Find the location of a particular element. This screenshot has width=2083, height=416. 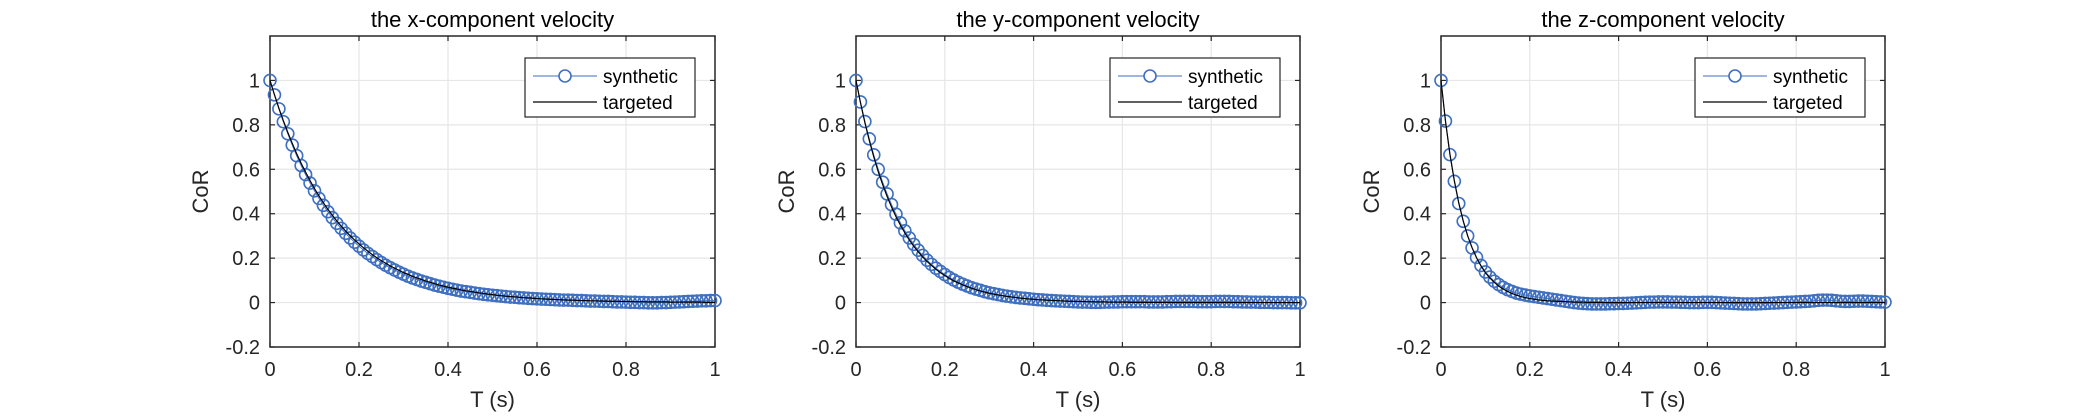

y-tick-label: 0.4 is located at coordinates (1417, 215).